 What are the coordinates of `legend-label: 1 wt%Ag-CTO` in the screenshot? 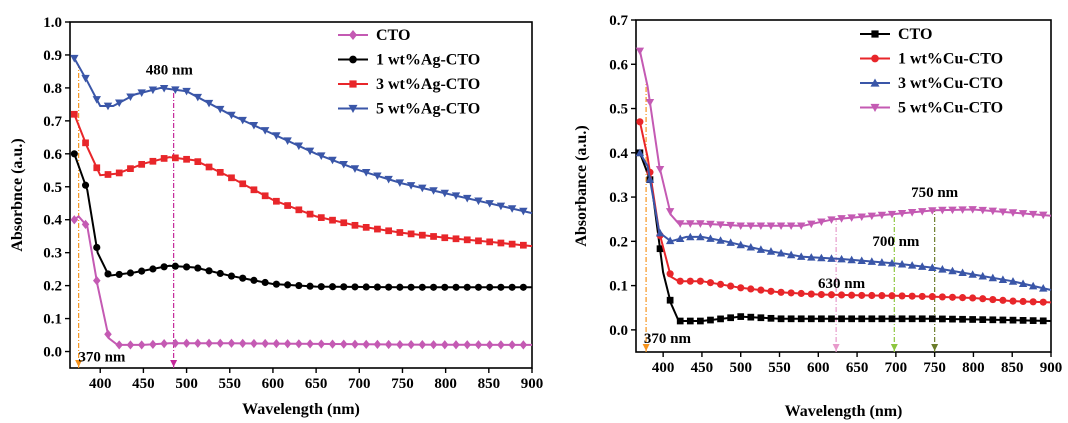 It's located at (428, 60).